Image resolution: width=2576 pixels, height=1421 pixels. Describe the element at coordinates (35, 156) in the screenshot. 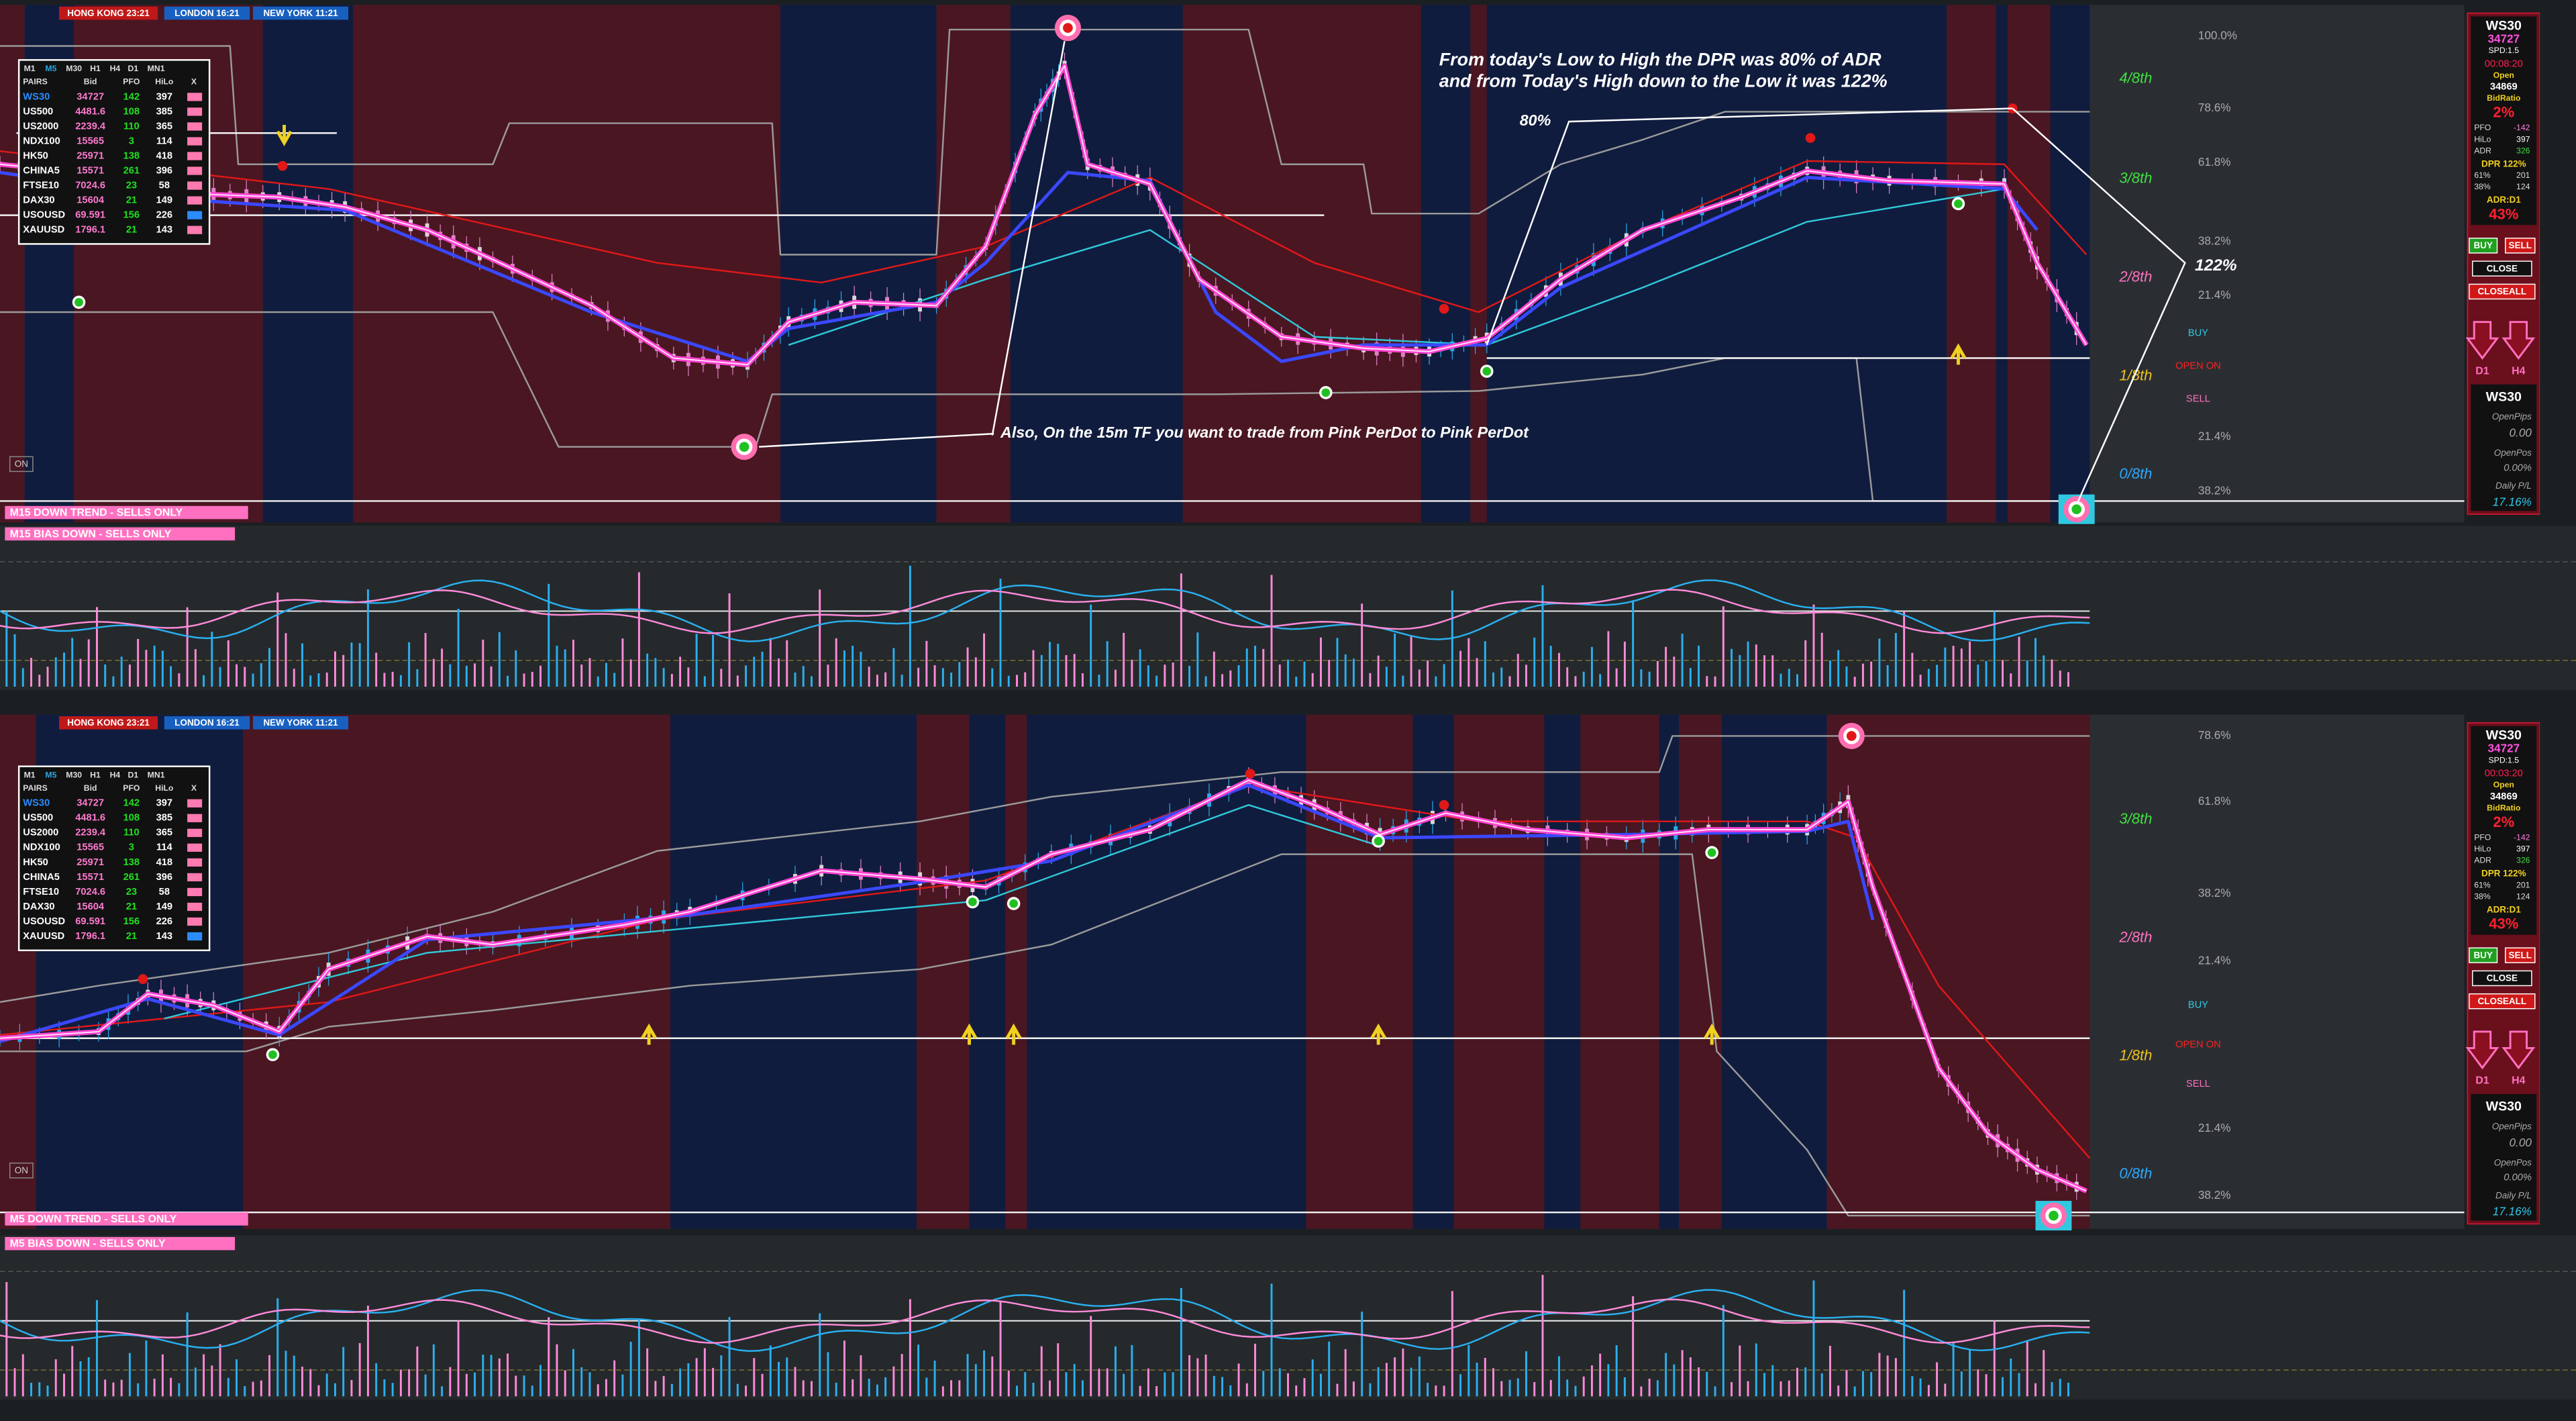

I see `pair-name: HK50` at that location.